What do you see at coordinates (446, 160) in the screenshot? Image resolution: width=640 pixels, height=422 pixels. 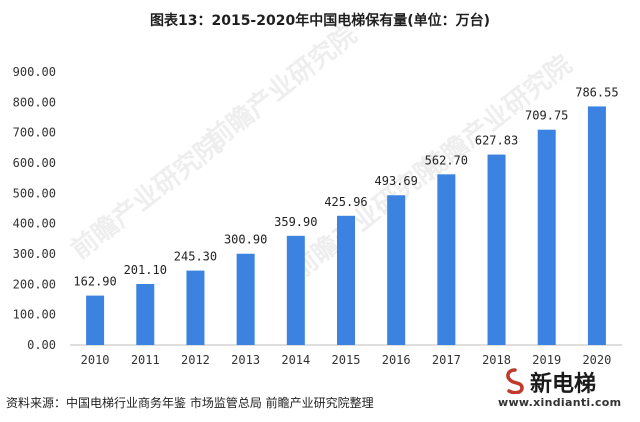 I see `value-label: 562.70` at bounding box center [446, 160].